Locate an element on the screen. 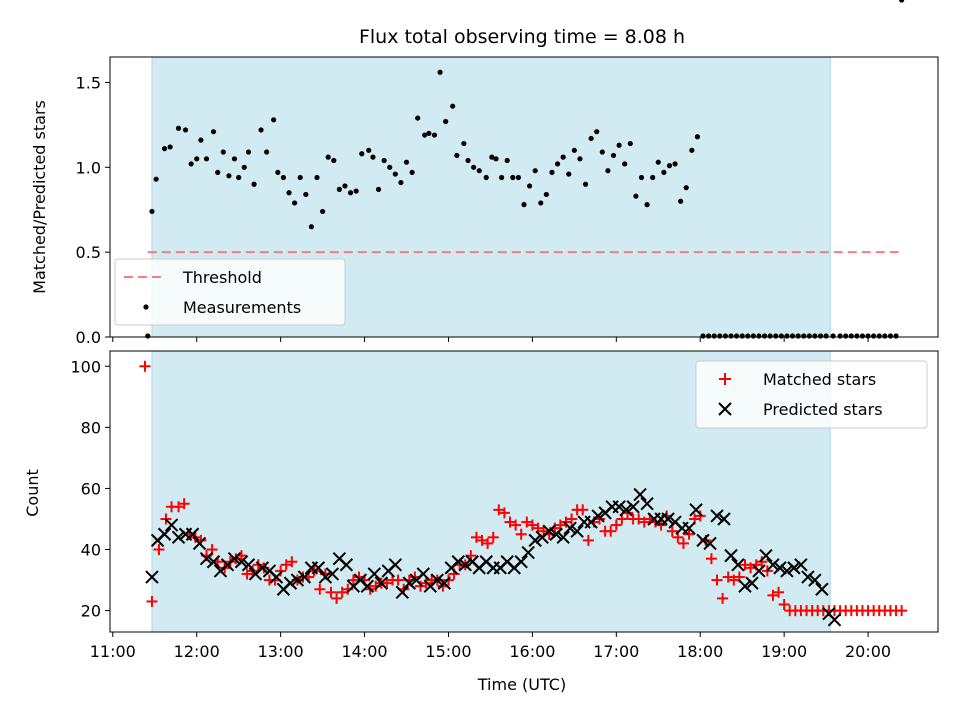  x-tick-label: 20:00 is located at coordinates (868, 651).